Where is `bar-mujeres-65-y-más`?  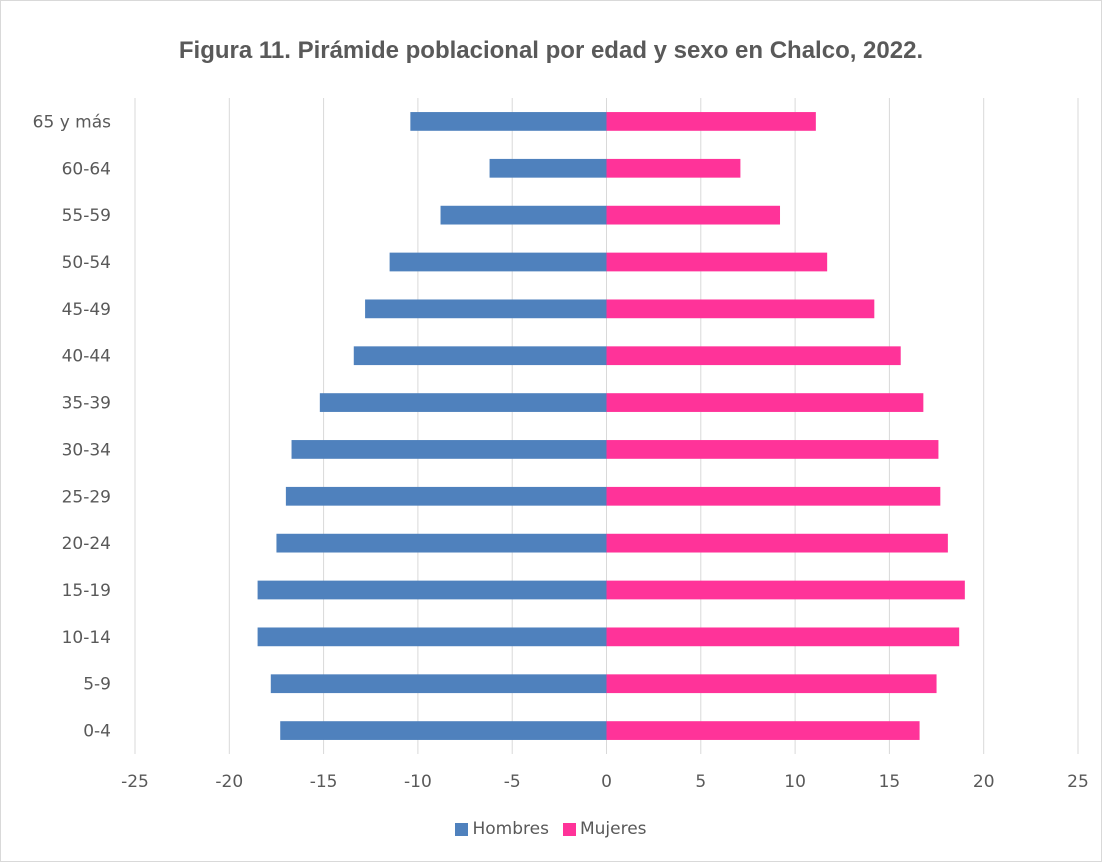
bar-mujeres-65-y-más is located at coordinates (711, 121).